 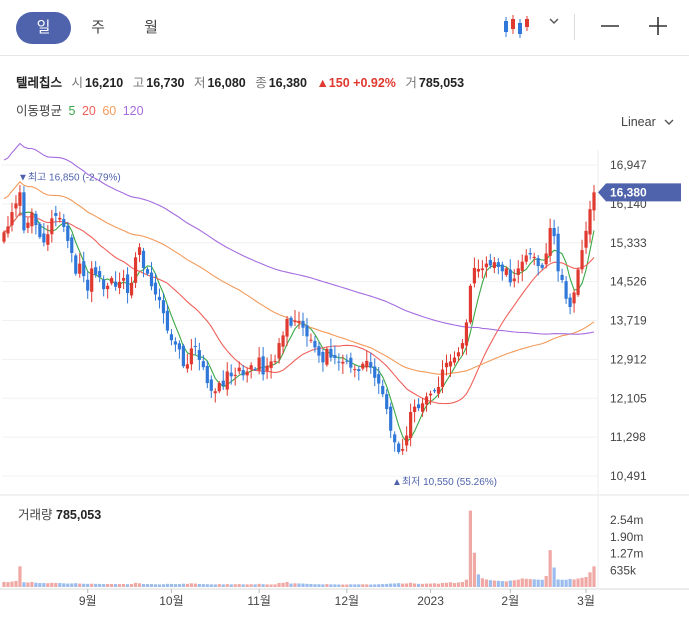 What do you see at coordinates (441, 83) in the screenshot?
I see `volume-value: 785,053` at bounding box center [441, 83].